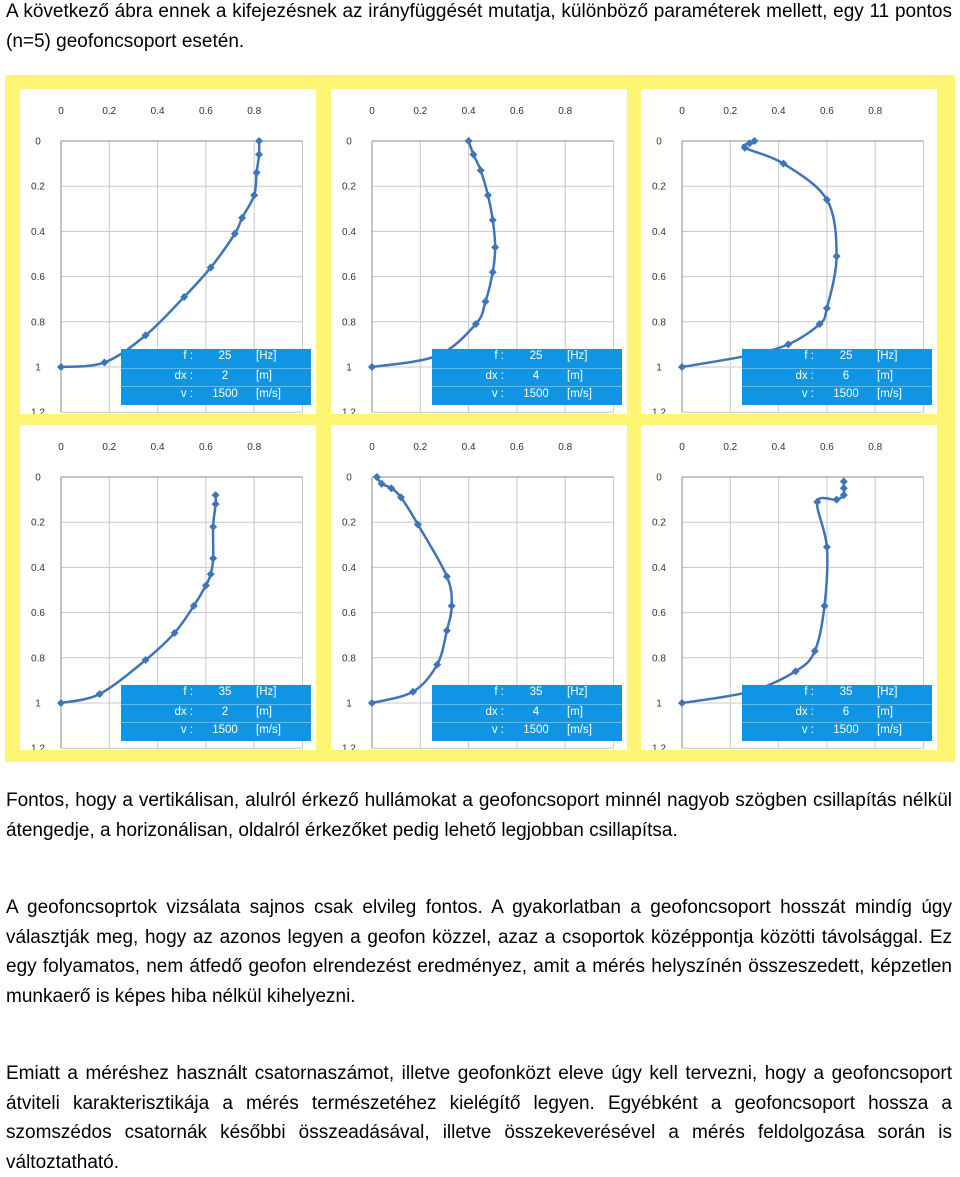 Image resolution: width=960 pixels, height=1177 pixels. I want to click on parameter-label: f :, so click(188, 356).